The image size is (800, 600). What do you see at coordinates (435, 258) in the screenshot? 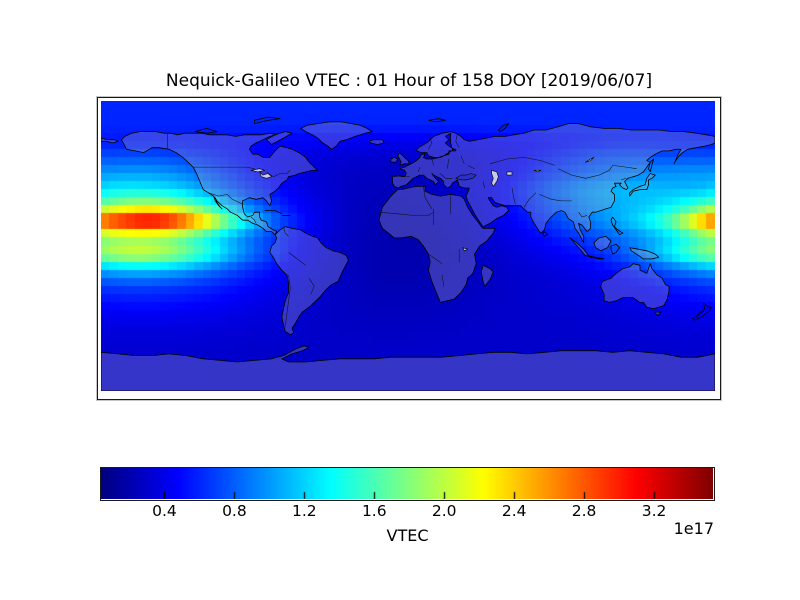
I see `border-congo` at bounding box center [435, 258].